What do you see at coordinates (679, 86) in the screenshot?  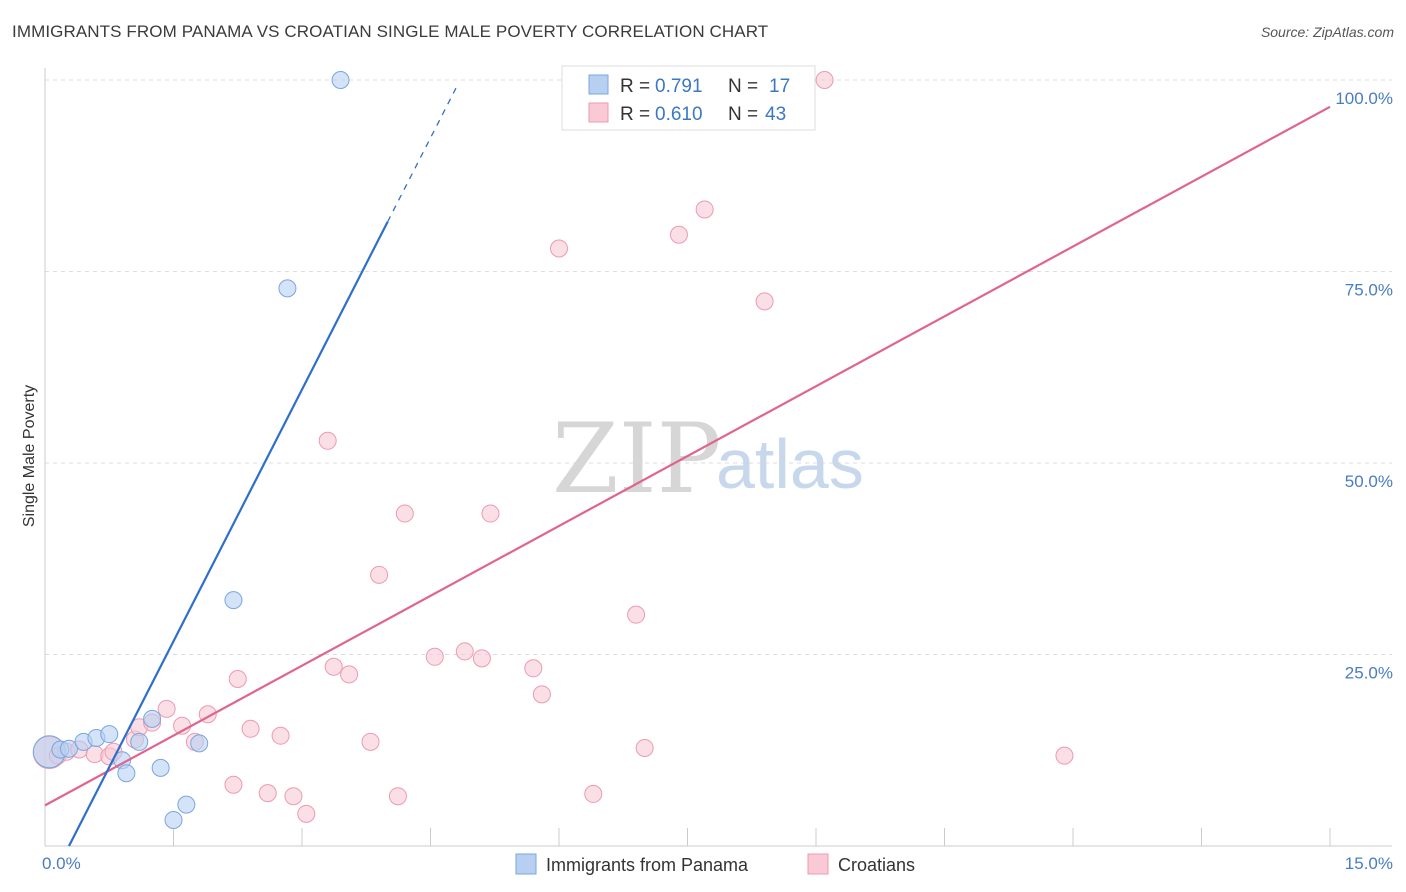 I see `legend-r-value: 0.791` at bounding box center [679, 86].